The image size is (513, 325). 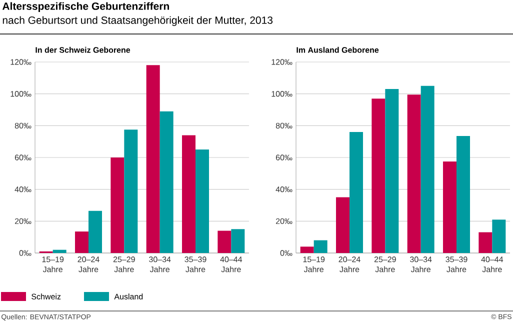 I want to click on chart-title: In der Schweiz Geborene, so click(x=83, y=49).